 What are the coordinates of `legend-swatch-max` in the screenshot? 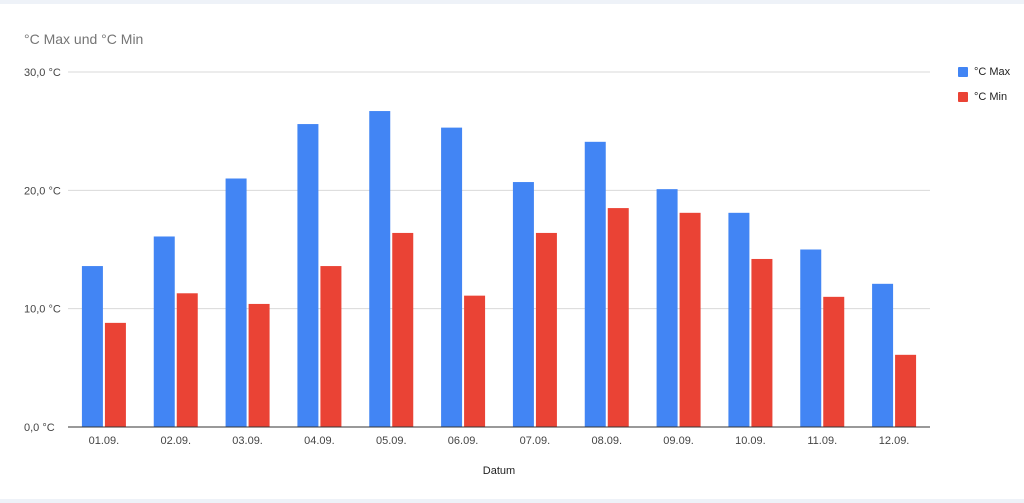 It's located at (963, 72).